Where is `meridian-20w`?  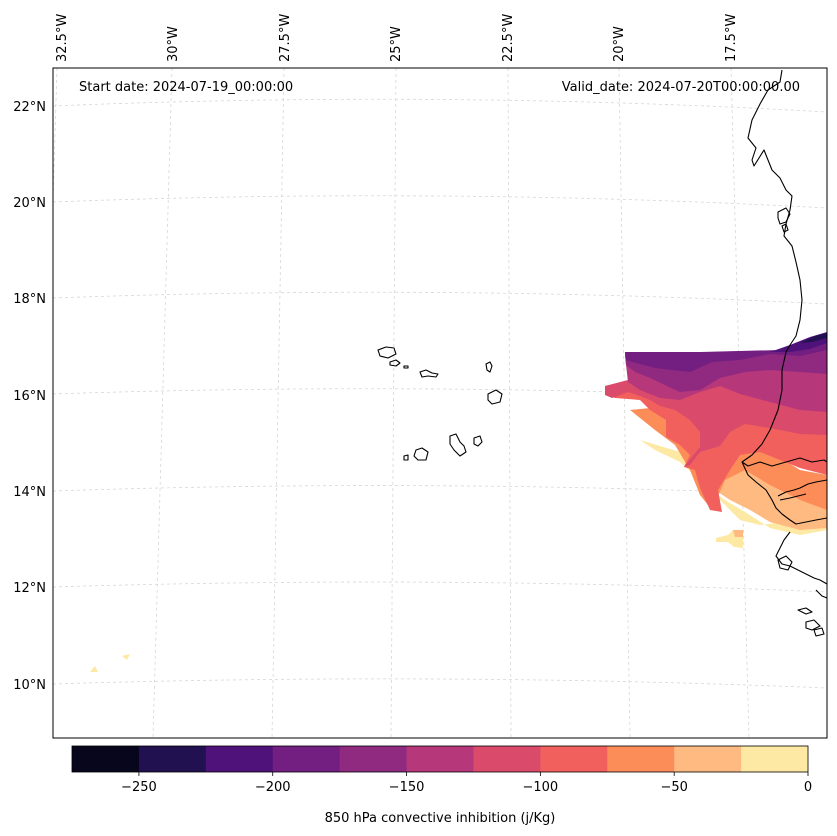
meridian-20w is located at coordinates (624, 403).